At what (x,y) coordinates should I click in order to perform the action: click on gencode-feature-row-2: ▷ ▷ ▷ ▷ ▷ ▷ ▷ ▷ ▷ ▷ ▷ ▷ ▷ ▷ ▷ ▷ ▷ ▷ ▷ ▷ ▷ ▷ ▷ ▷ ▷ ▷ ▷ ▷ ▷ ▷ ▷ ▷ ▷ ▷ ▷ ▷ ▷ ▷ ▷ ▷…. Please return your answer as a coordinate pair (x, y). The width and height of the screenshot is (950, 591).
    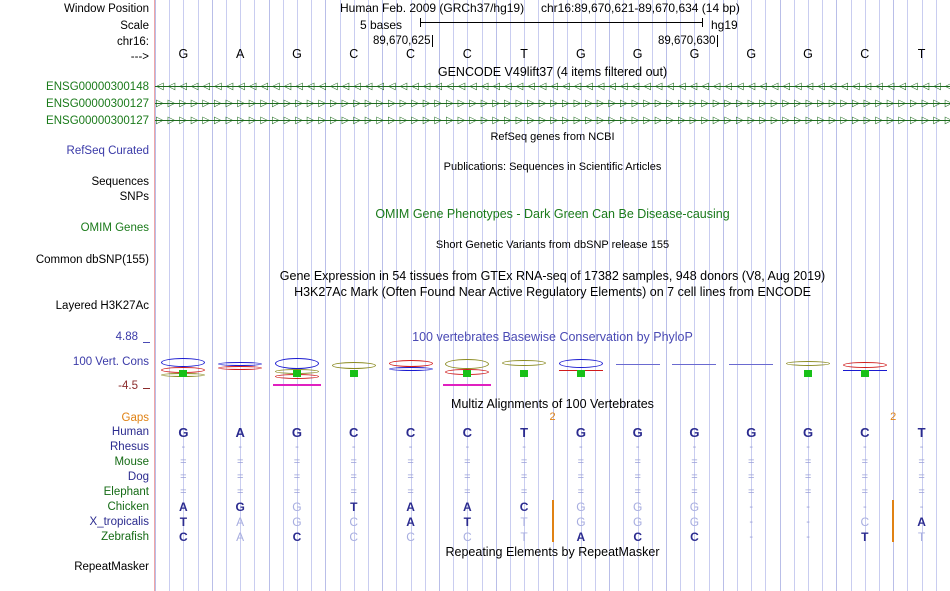
    Looking at the image, I should click on (552, 103).